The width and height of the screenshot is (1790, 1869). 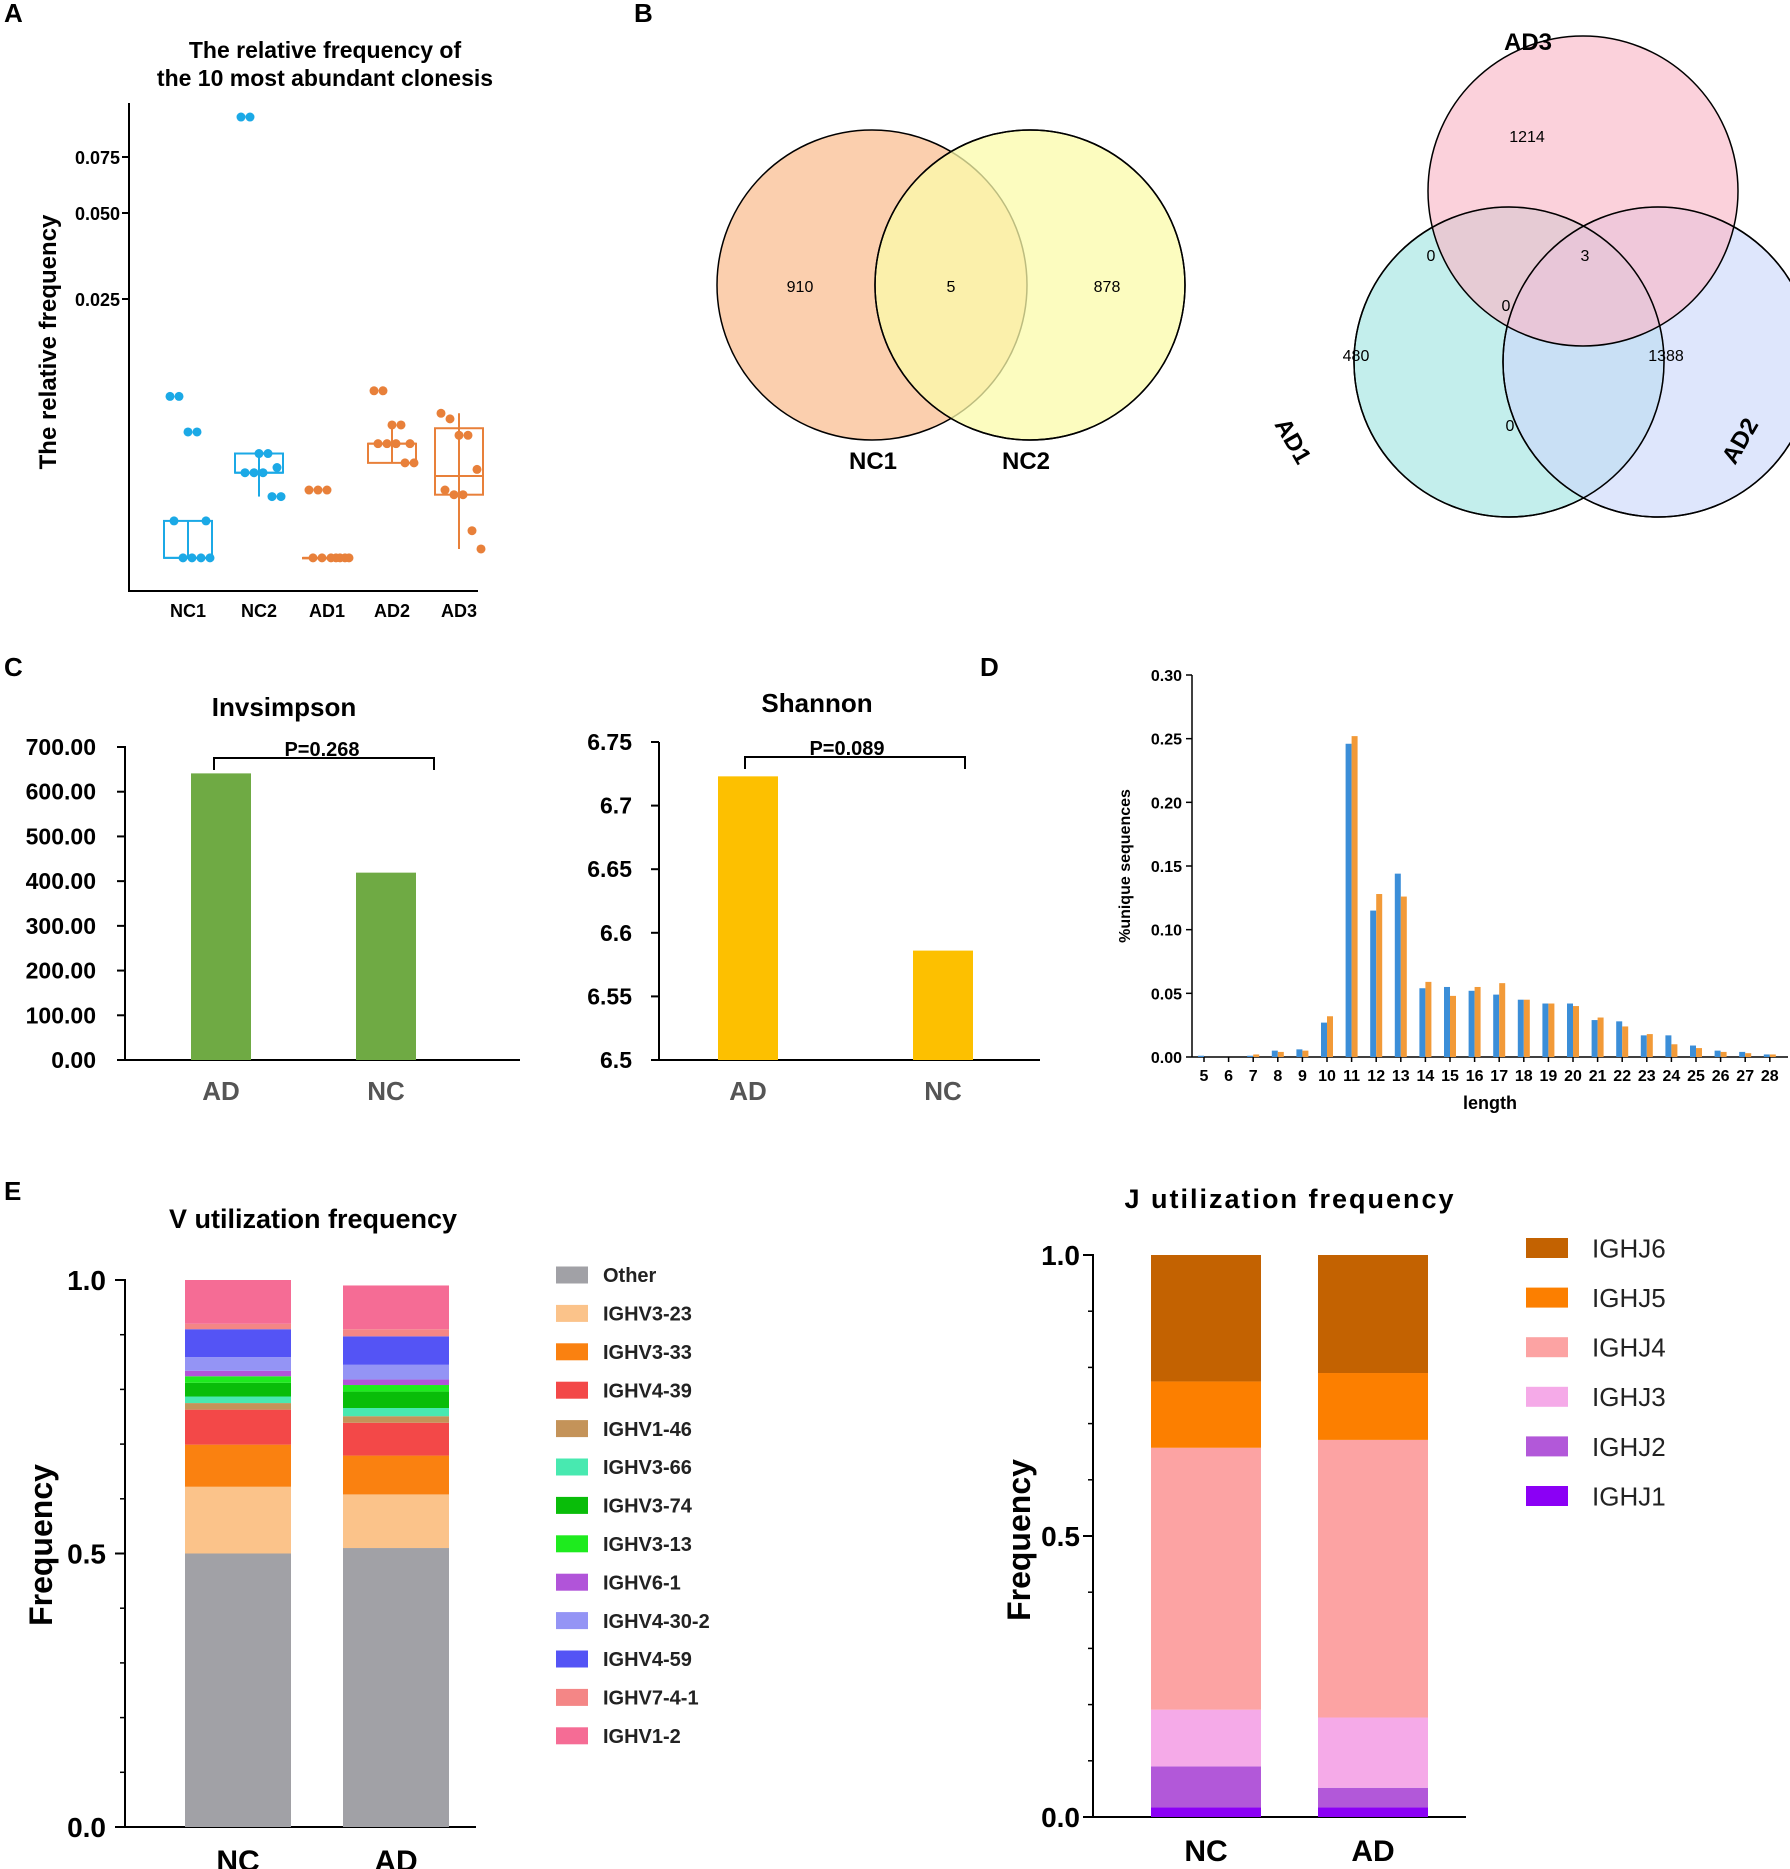 I want to click on x-tick-label: 8, so click(x=1277, y=1076).